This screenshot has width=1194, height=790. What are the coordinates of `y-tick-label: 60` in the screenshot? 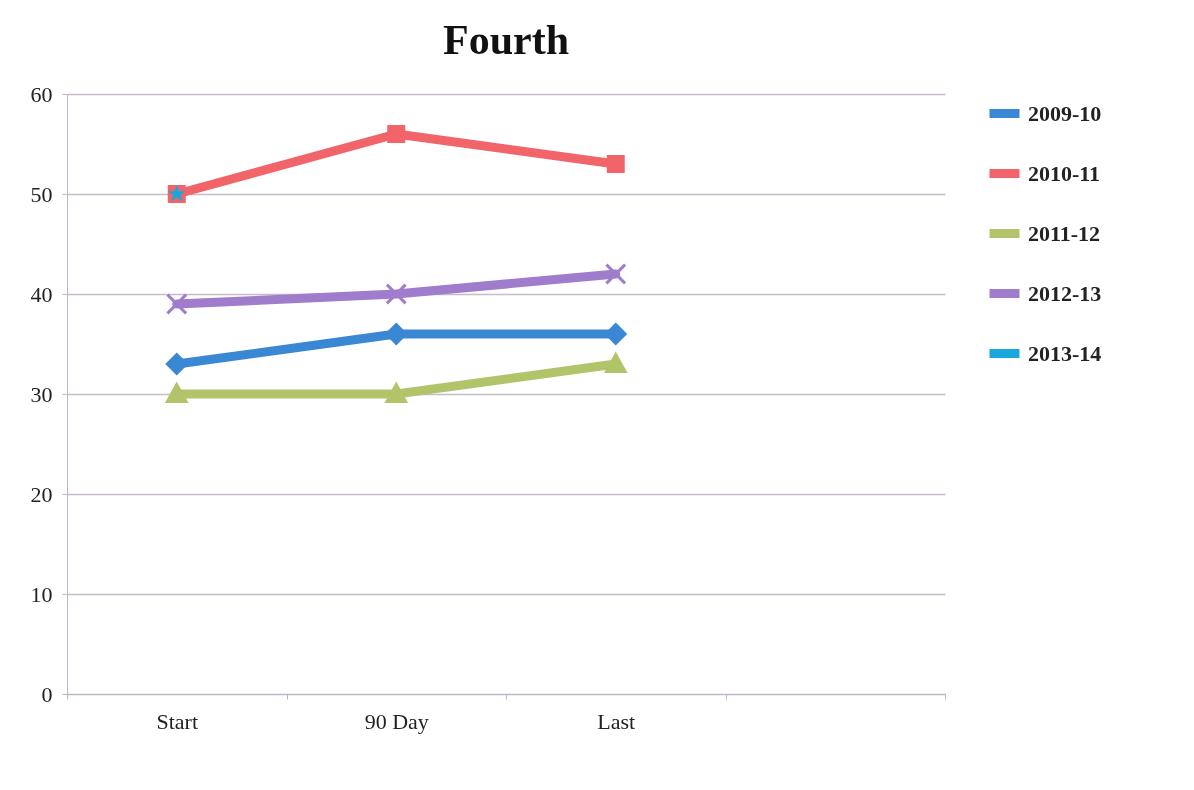 It's located at (41, 94).